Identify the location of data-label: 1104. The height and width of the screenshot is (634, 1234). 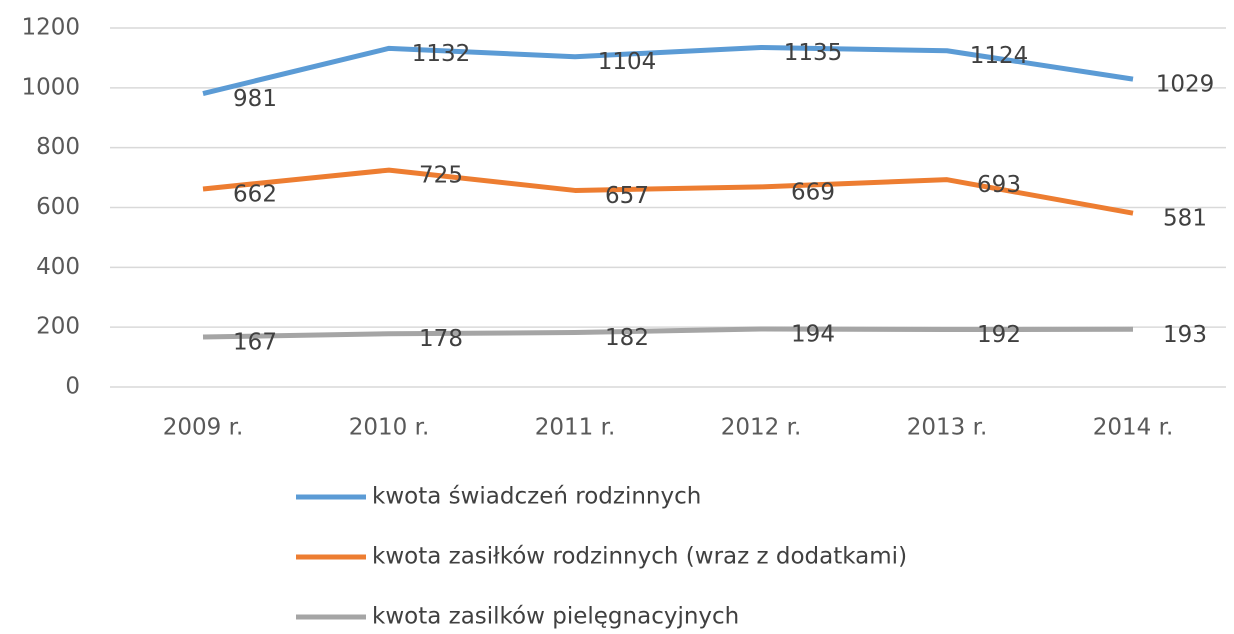
(627, 62).